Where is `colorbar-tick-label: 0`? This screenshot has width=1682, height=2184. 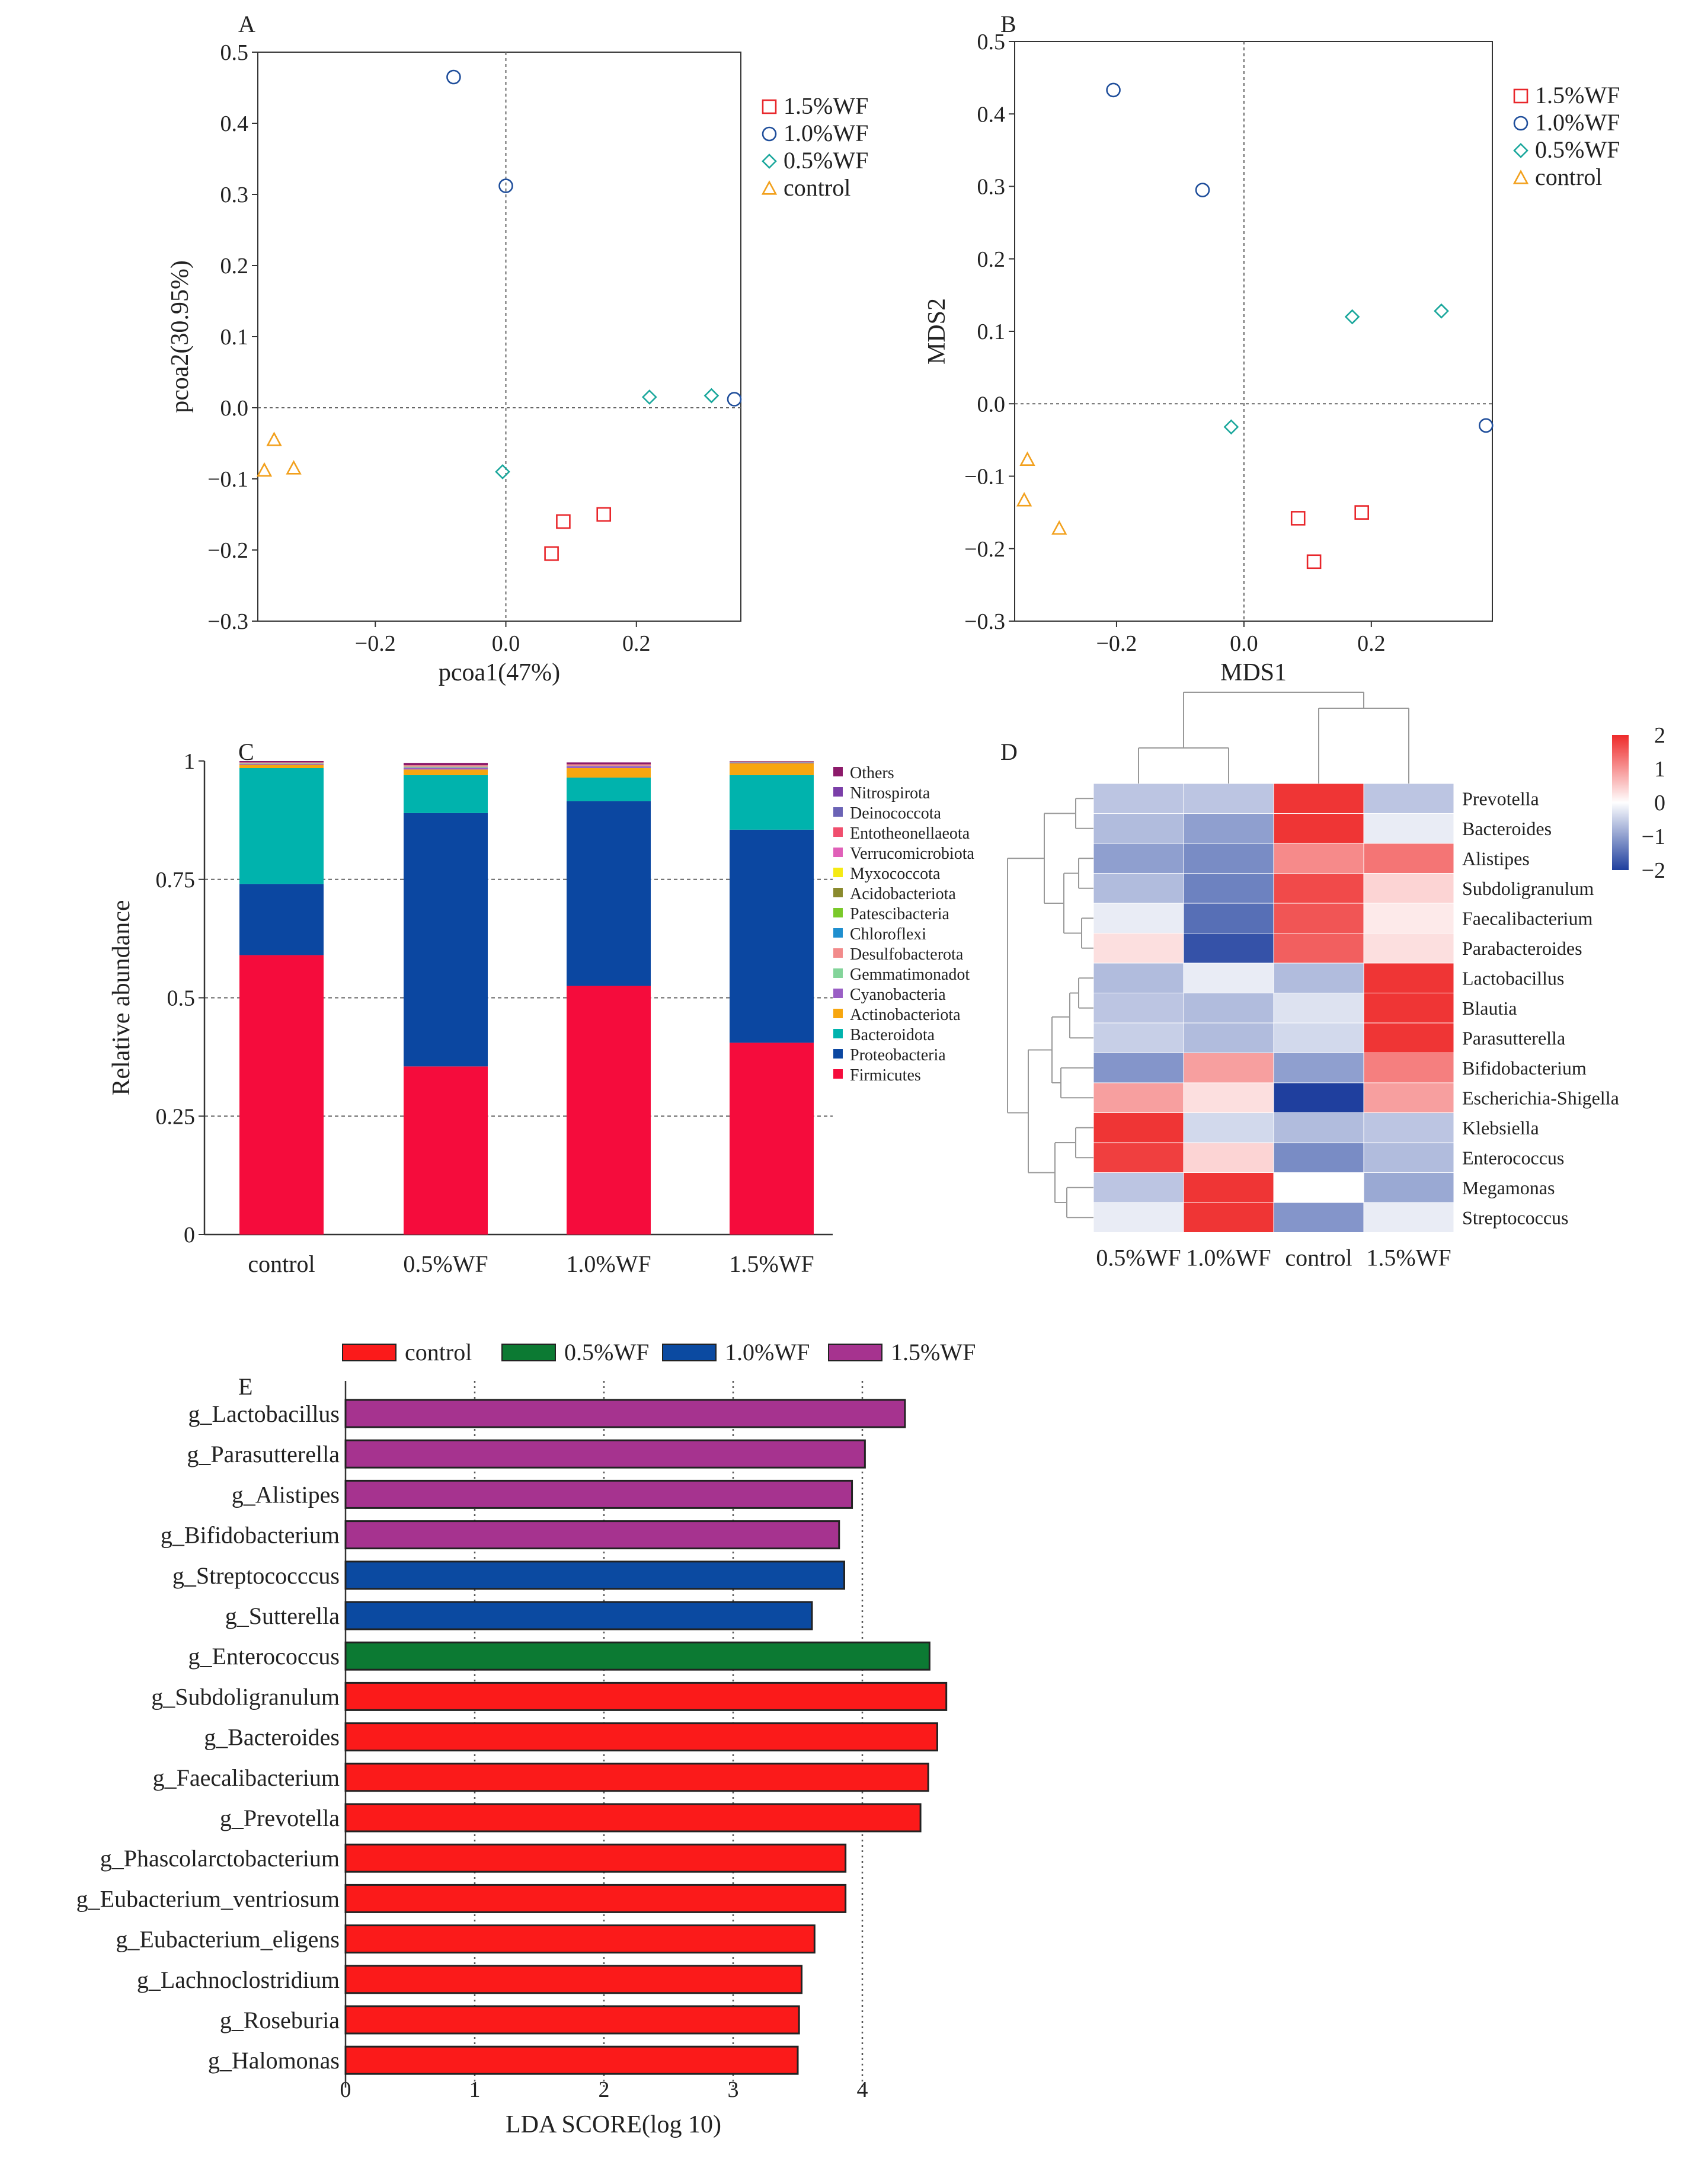
colorbar-tick-label: 0 is located at coordinates (1659, 803).